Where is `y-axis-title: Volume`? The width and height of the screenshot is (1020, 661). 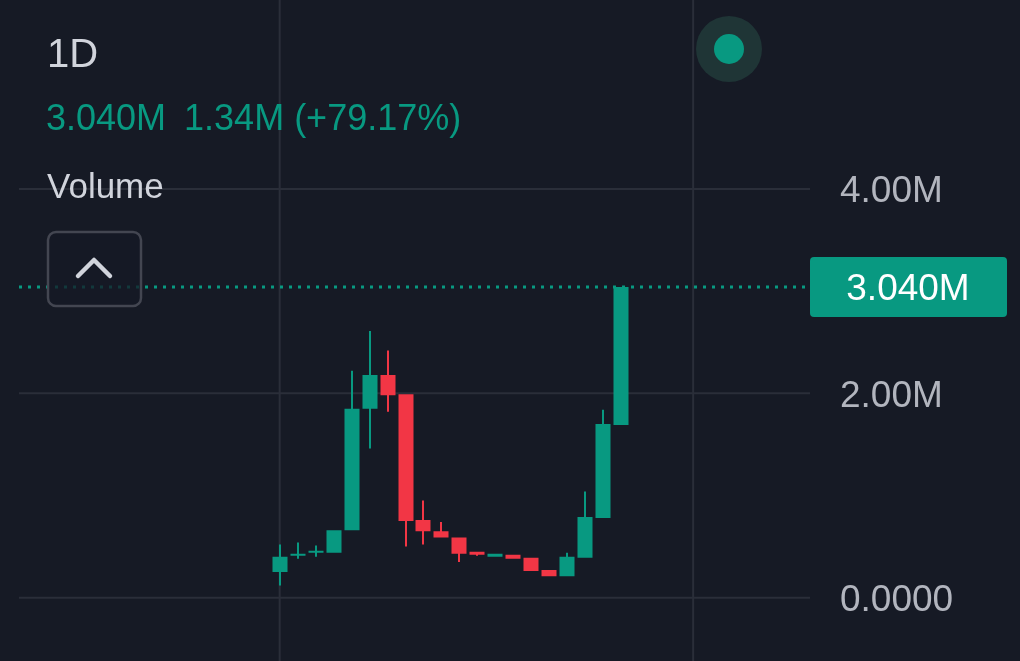
y-axis-title: Volume is located at coordinates (105, 185).